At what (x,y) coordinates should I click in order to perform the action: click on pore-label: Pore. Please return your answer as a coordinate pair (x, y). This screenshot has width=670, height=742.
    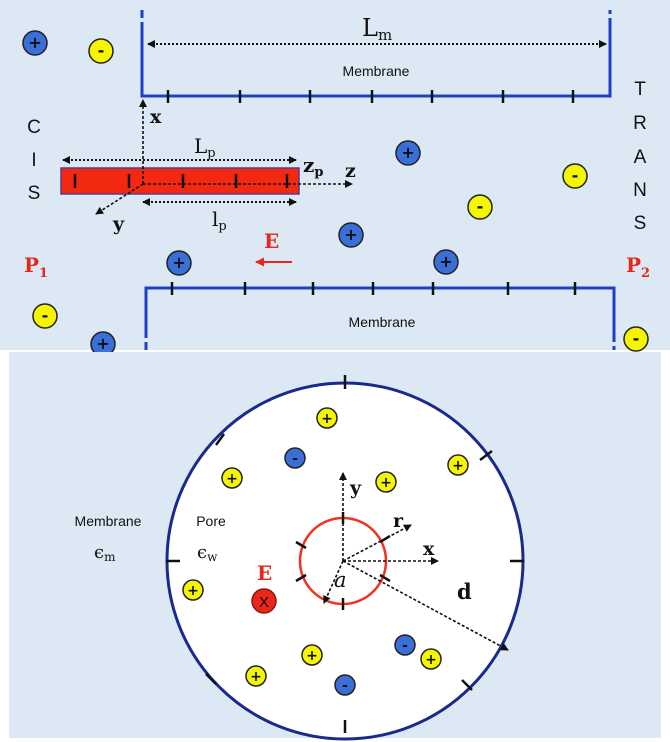
    Looking at the image, I should click on (211, 521).